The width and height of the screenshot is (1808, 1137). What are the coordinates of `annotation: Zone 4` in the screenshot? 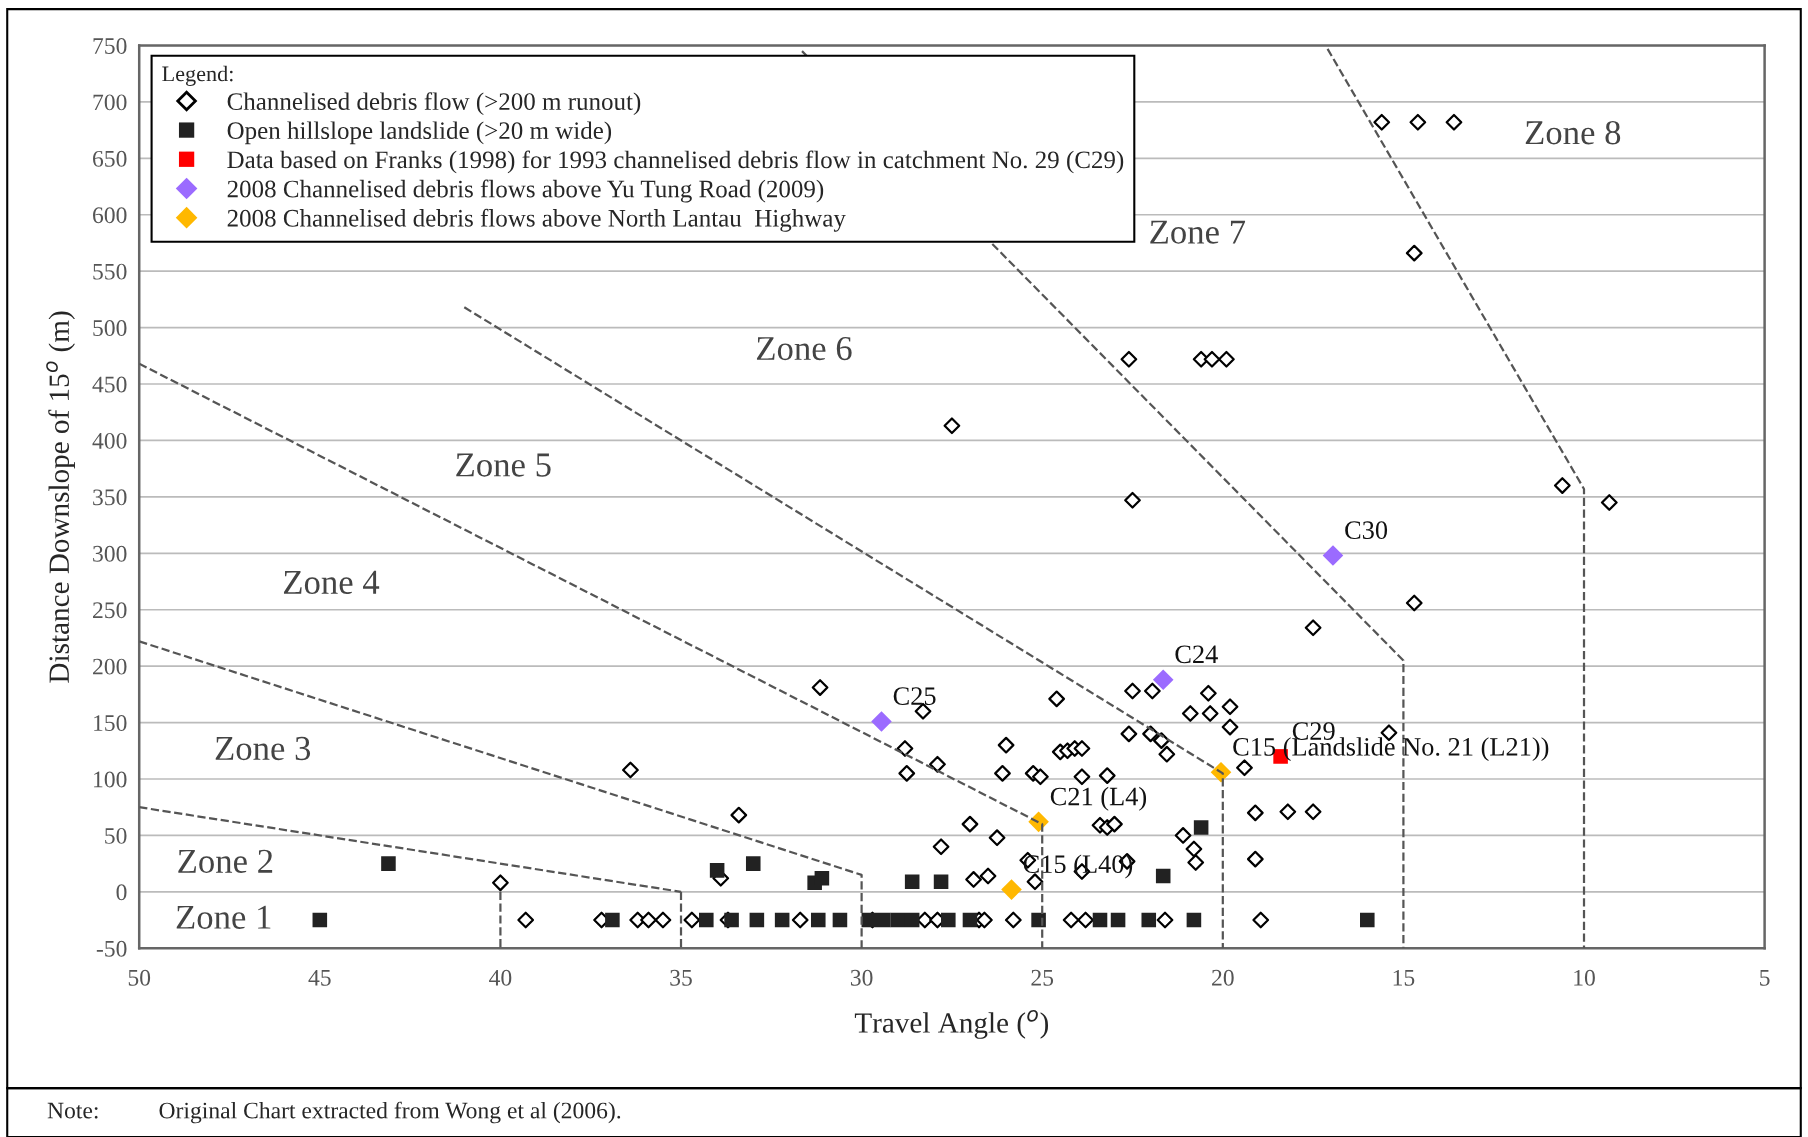 It's located at (331, 582).